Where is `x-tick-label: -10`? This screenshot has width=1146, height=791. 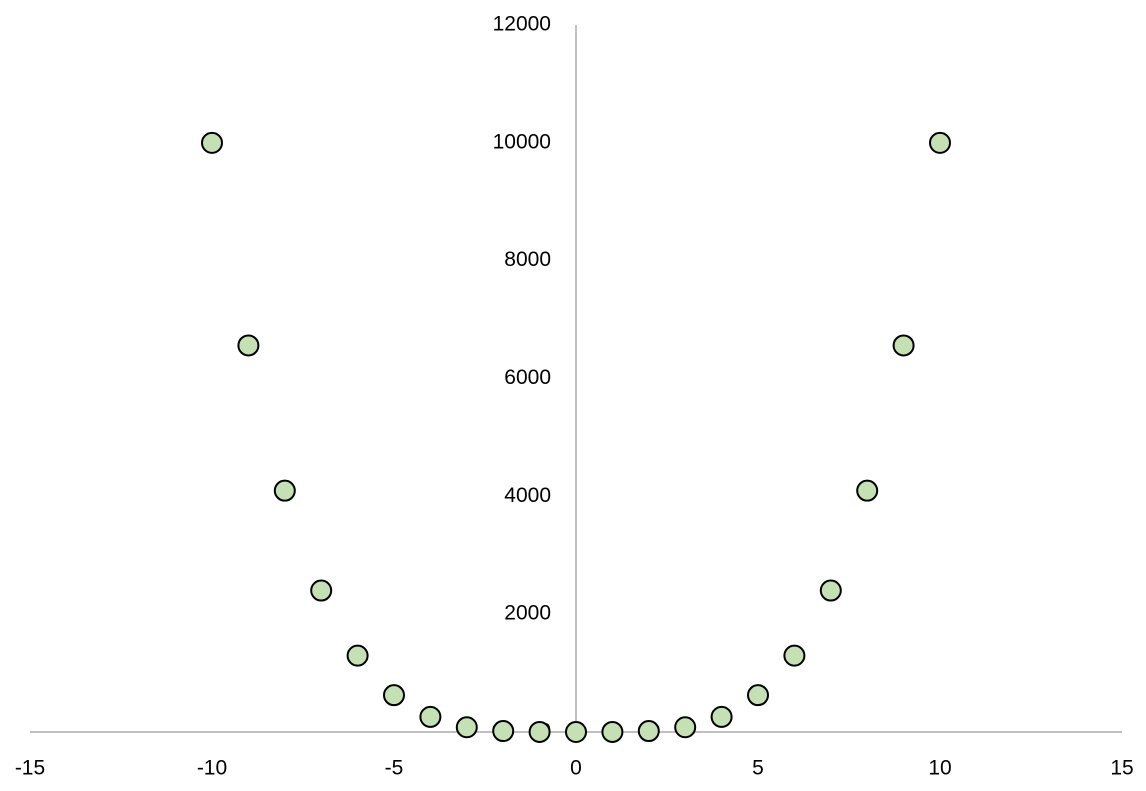 x-tick-label: -10 is located at coordinates (212, 768).